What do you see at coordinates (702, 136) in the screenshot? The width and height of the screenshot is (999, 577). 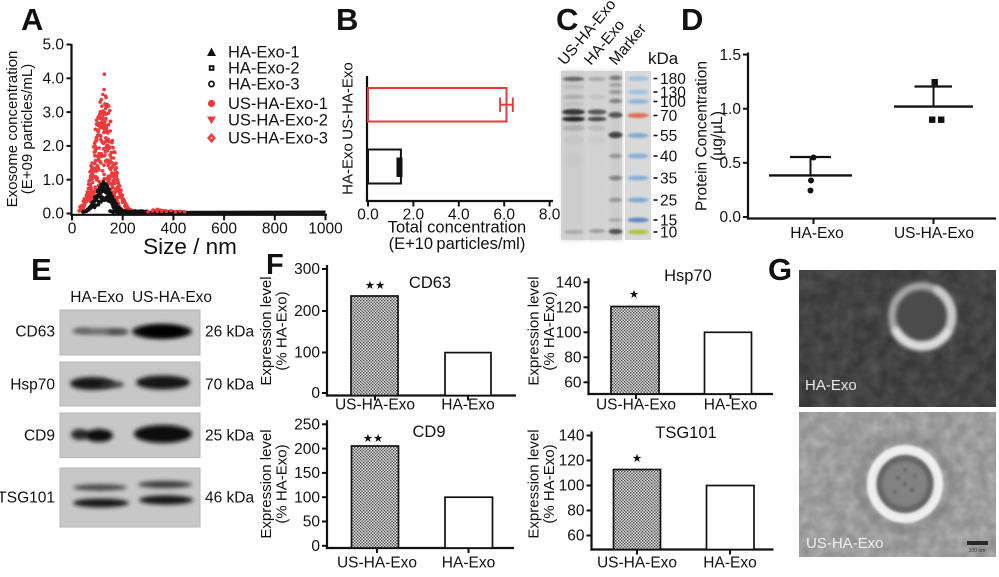 I see `svg-text: Protein Concentration` at bounding box center [702, 136].